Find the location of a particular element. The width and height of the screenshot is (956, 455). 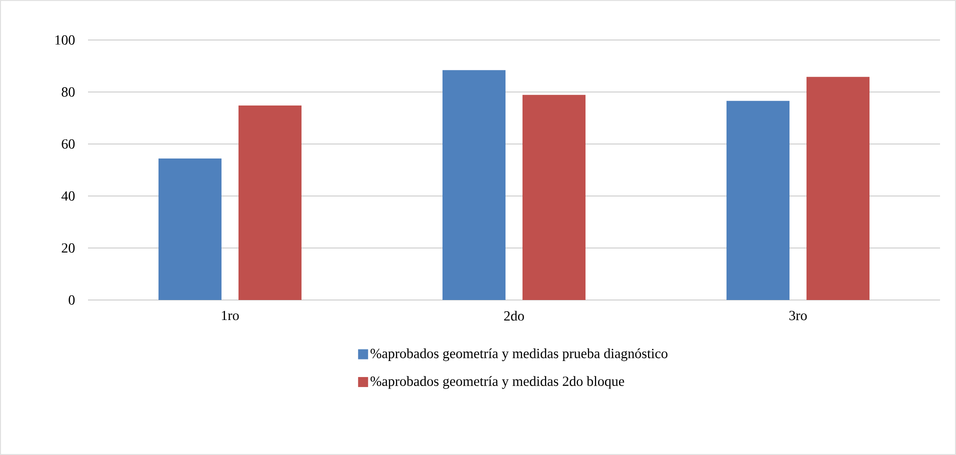

x-tick-label: 3ro is located at coordinates (798, 315).